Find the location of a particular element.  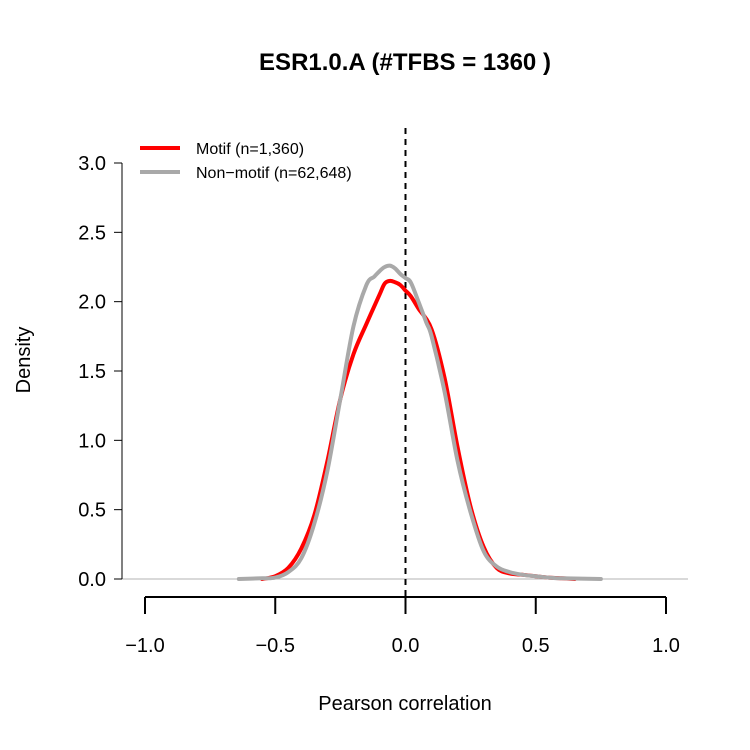

y-tick-label: 1.5 is located at coordinates (92, 372).